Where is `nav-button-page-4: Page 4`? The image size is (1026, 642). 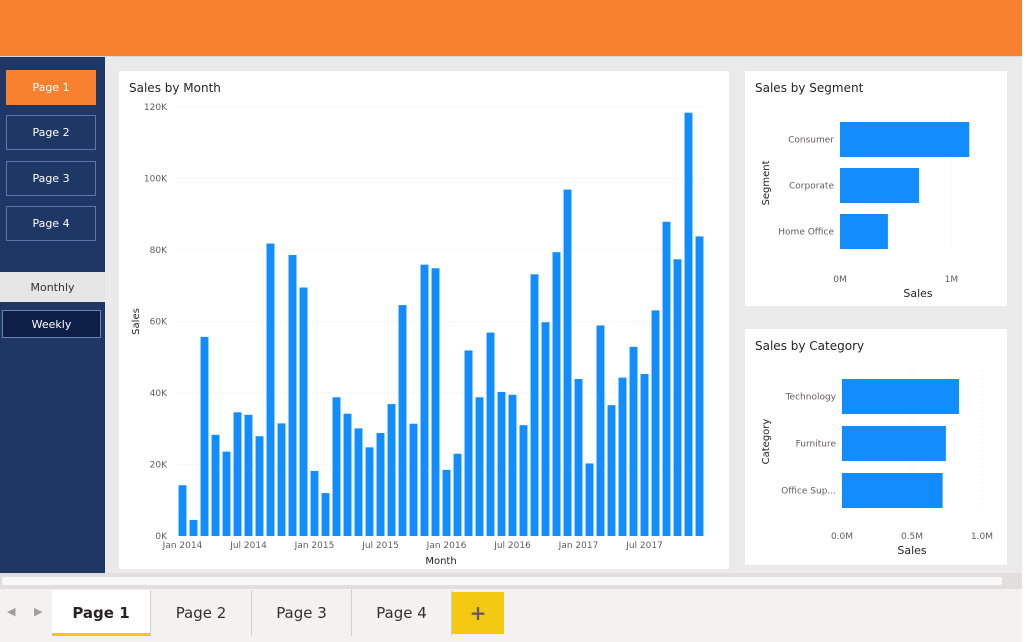
nav-button-page-4: Page 4 is located at coordinates (51, 223).